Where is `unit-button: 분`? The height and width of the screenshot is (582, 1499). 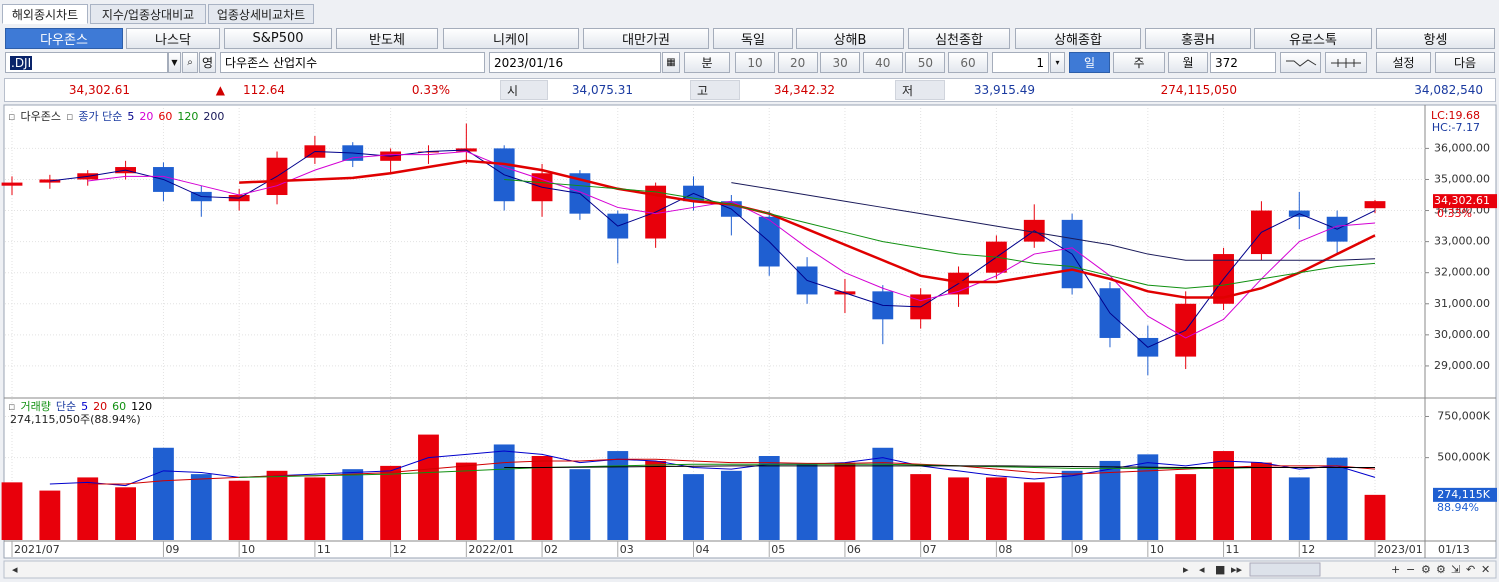 unit-button: 분 is located at coordinates (707, 62).